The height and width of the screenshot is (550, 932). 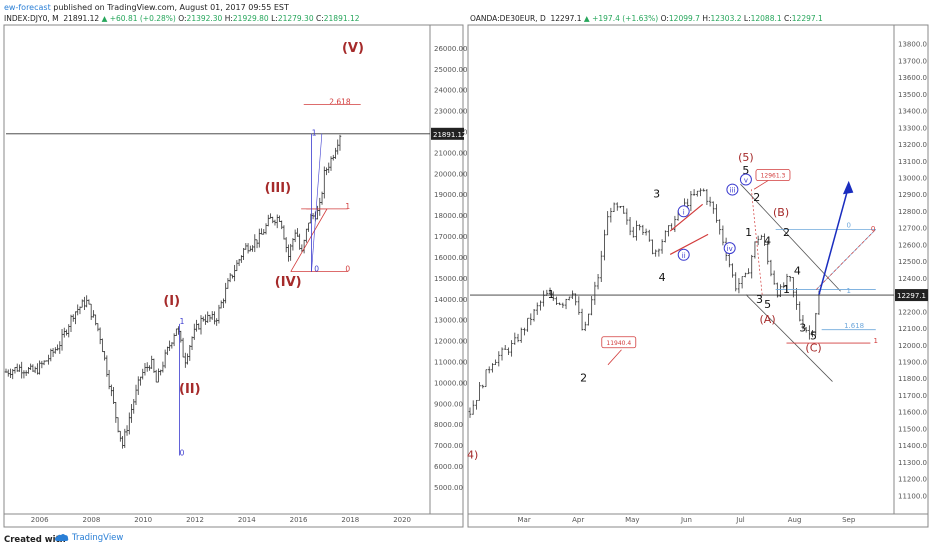 I want to click on left-price-tag-label: 21891.12, so click(x=449, y=135).